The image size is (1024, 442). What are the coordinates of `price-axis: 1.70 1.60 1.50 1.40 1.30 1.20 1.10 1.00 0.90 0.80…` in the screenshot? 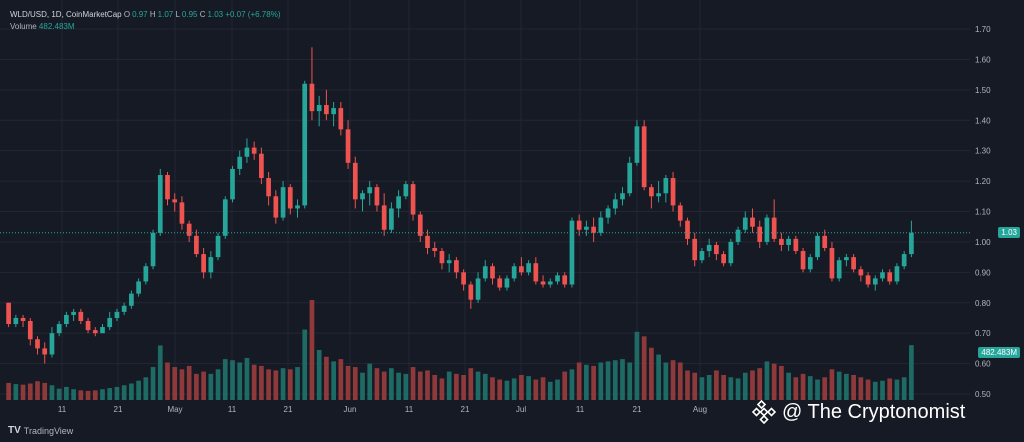 It's located at (983, 212).